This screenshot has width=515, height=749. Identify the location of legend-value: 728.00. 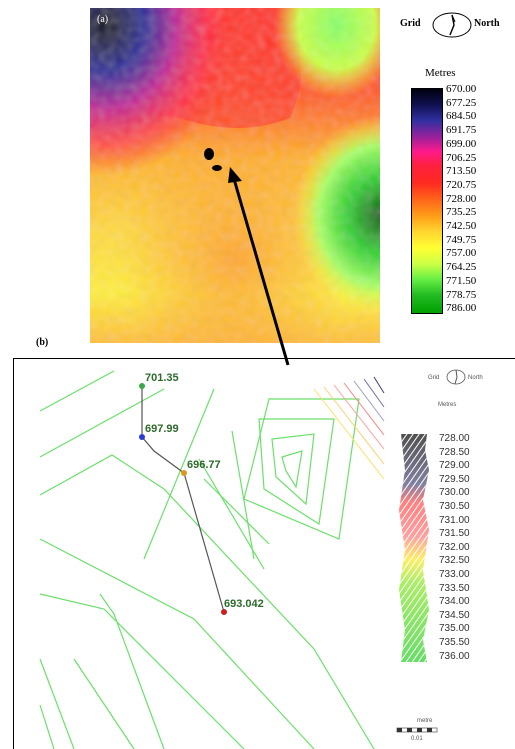
(461, 198).